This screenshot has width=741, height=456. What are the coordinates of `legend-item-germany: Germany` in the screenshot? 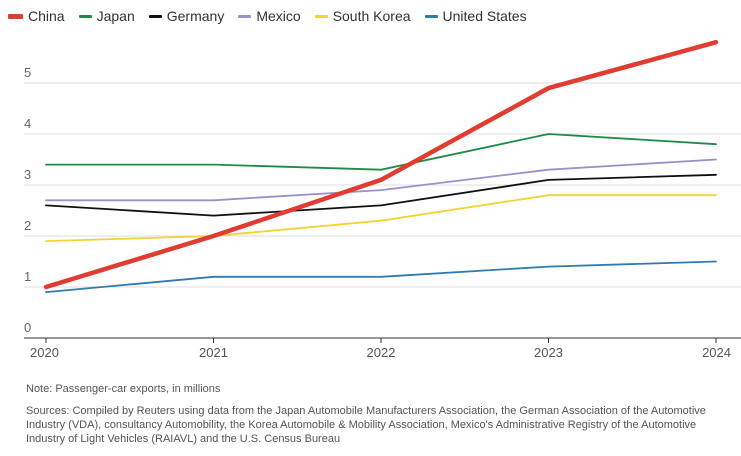 It's located at (186, 16).